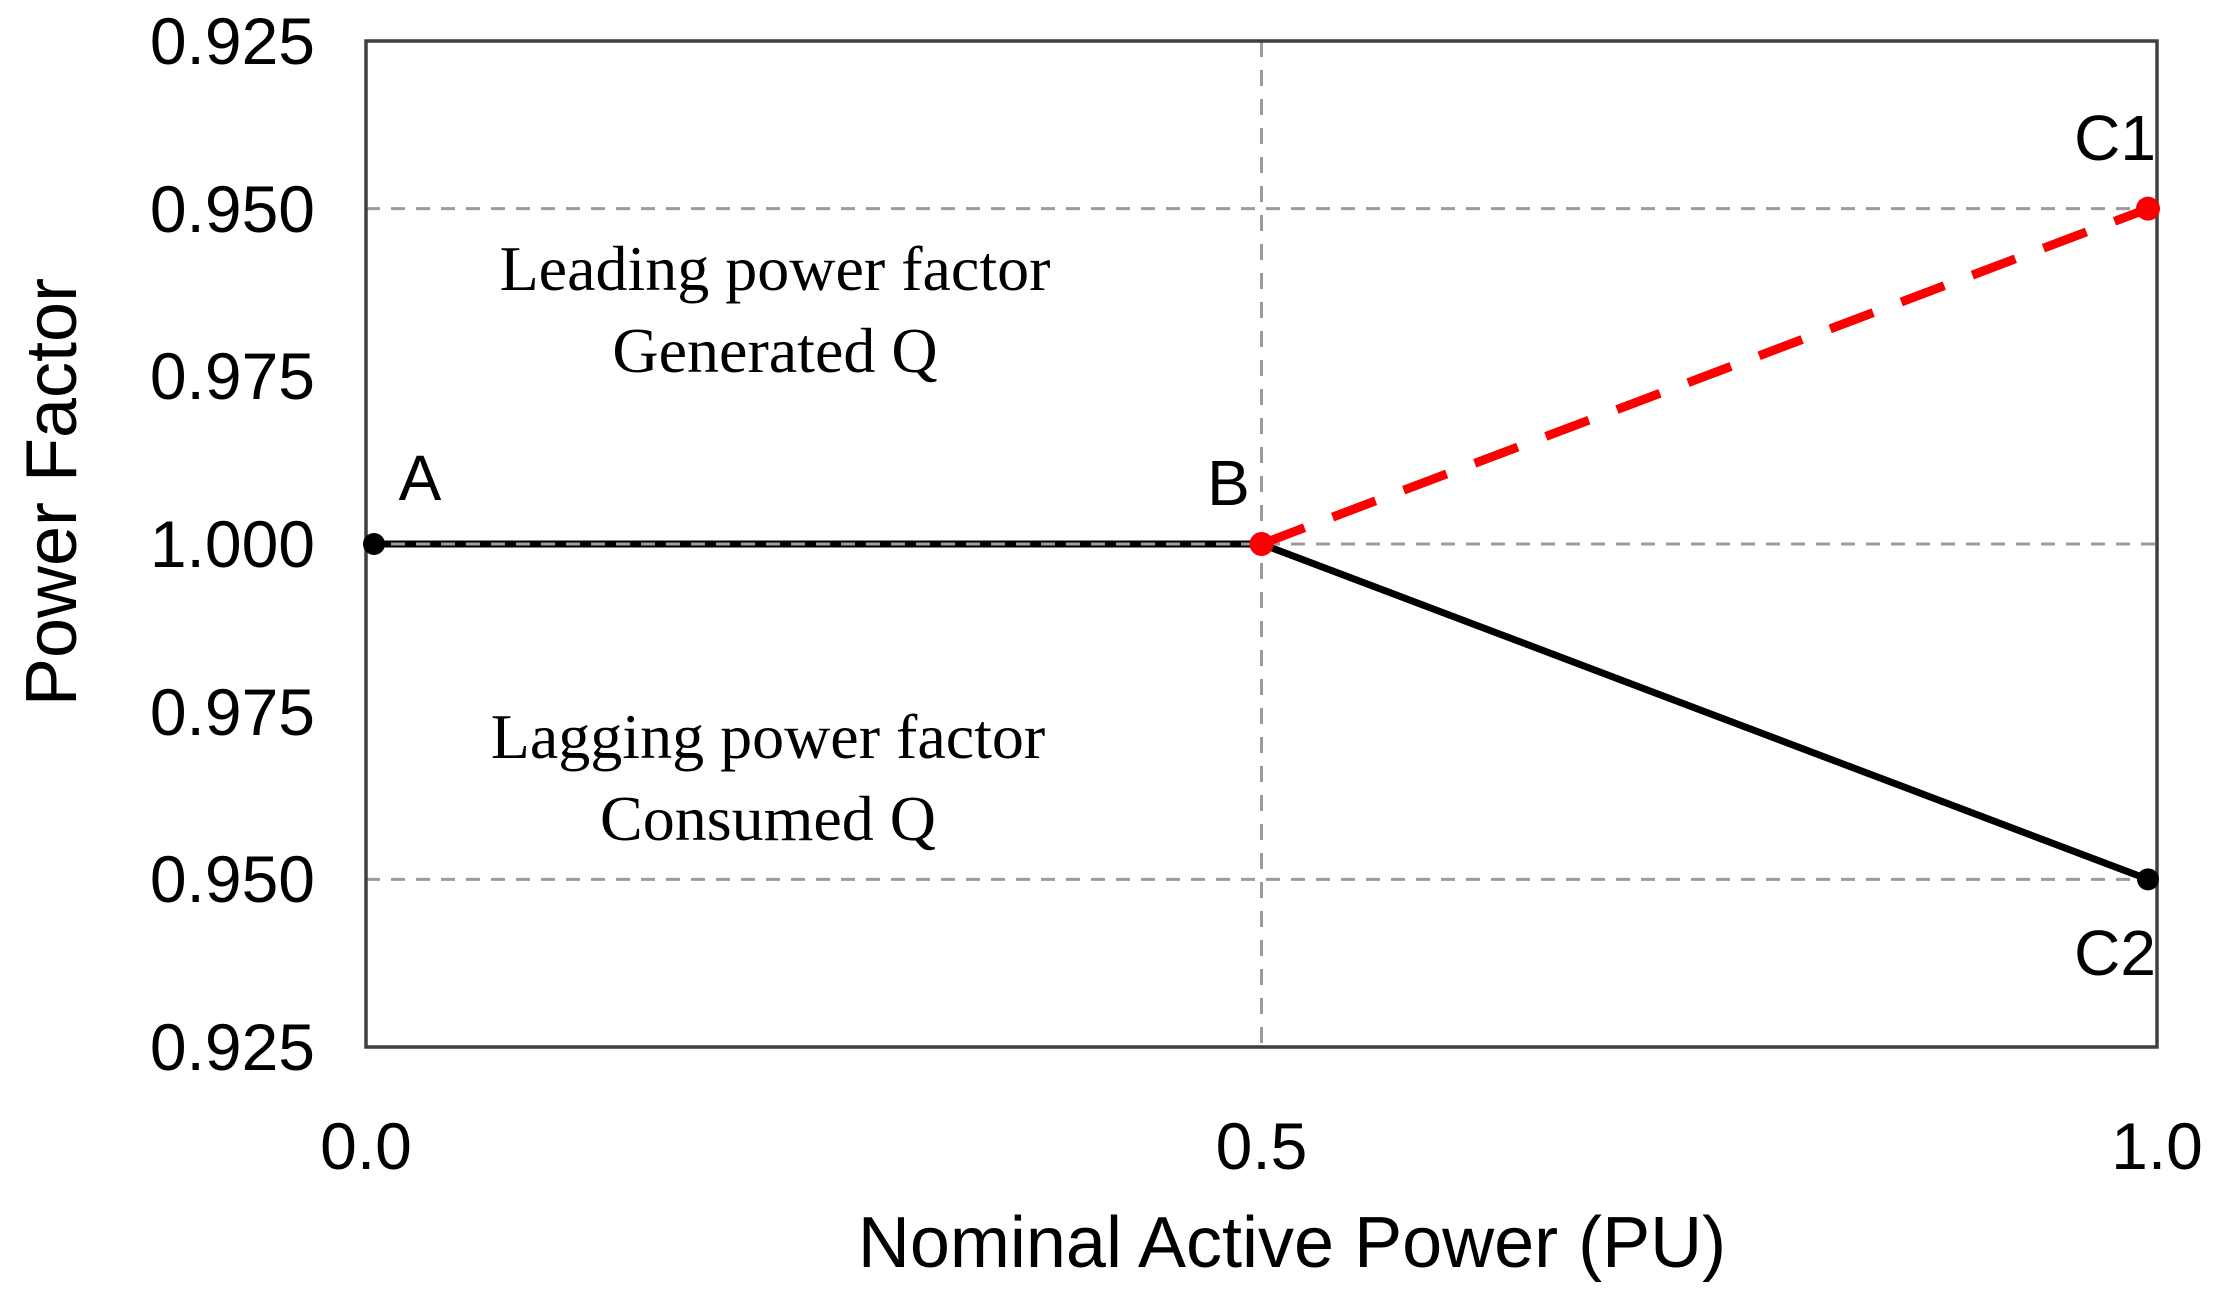 The height and width of the screenshot is (1307, 2218). I want to click on annotation-line: Lagging power factor, so click(768, 736).